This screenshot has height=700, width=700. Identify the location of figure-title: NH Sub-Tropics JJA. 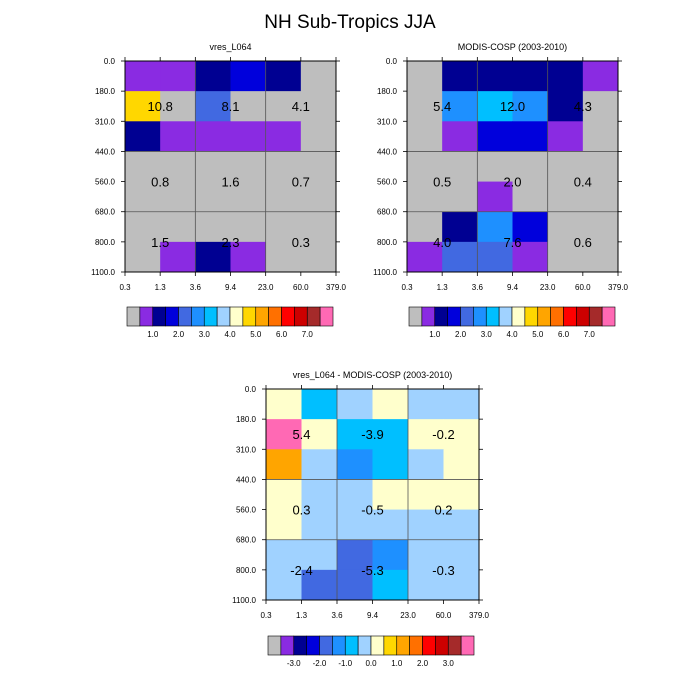
(350, 22).